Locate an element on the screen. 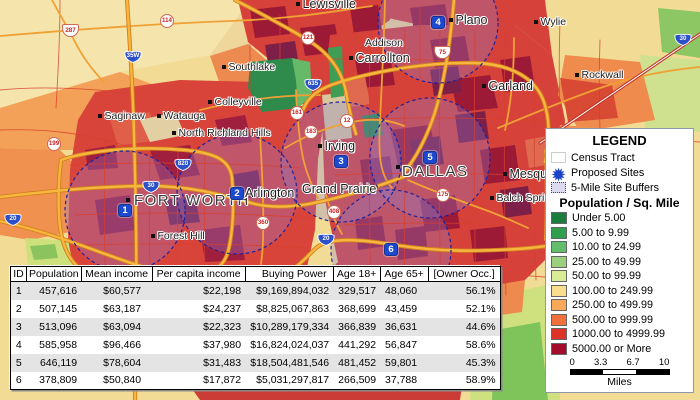  interstate-shield-20-central: 20 is located at coordinates (326, 239).